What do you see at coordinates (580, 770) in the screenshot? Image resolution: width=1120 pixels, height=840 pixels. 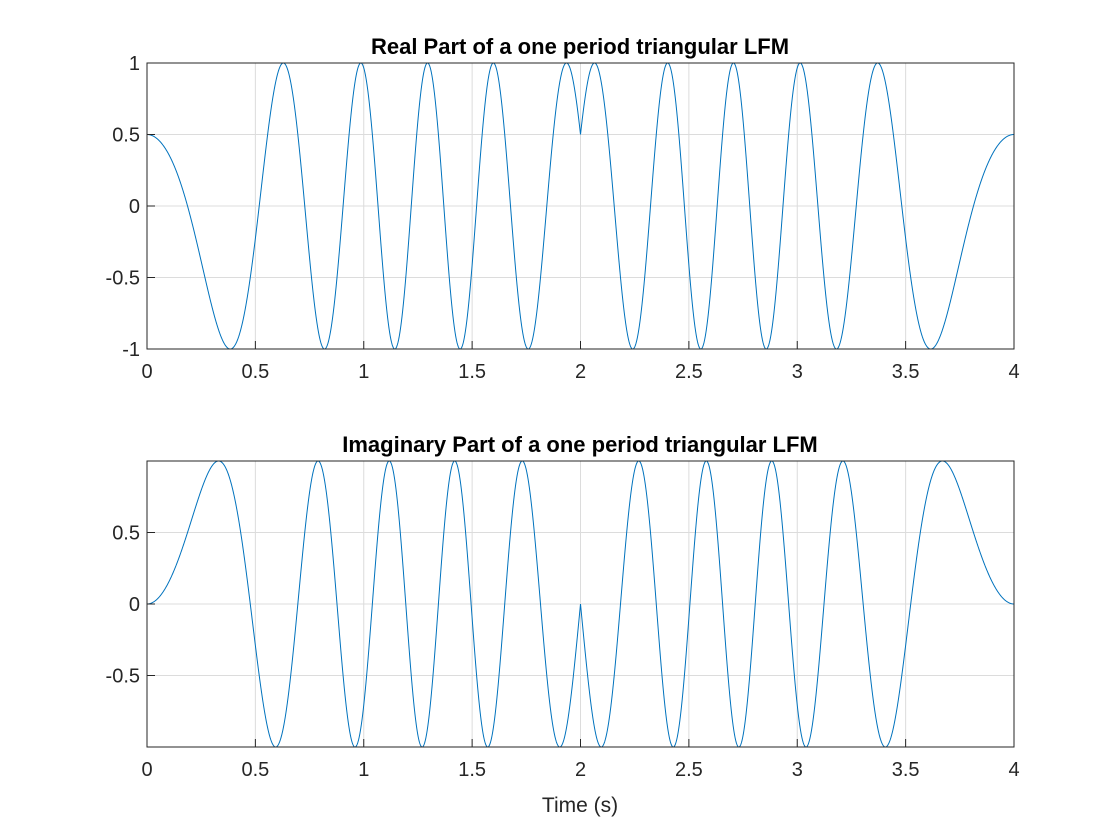 I see `imaginary-part-x-tick-label: 2` at bounding box center [580, 770].